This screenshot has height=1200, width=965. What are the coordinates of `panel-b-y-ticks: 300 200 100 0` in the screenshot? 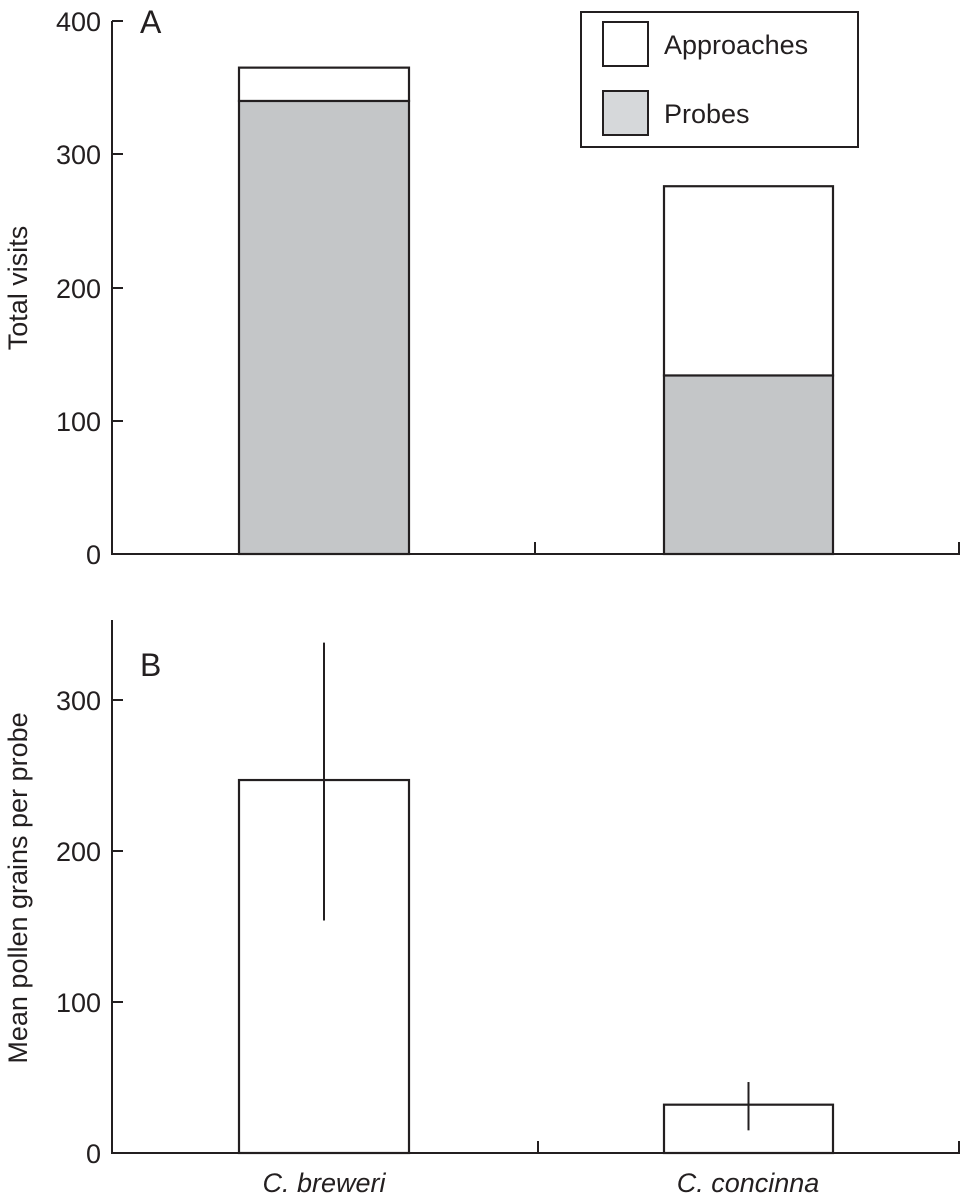 It's located at (89, 927).